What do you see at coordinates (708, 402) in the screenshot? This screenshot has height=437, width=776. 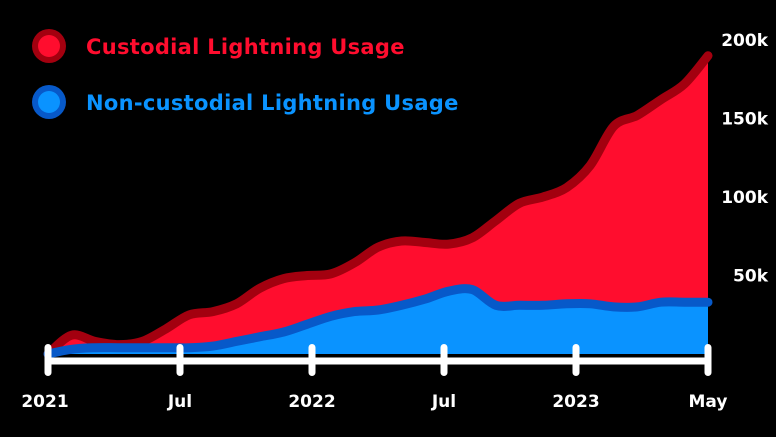 I see `x-tick-label: May` at bounding box center [708, 402].